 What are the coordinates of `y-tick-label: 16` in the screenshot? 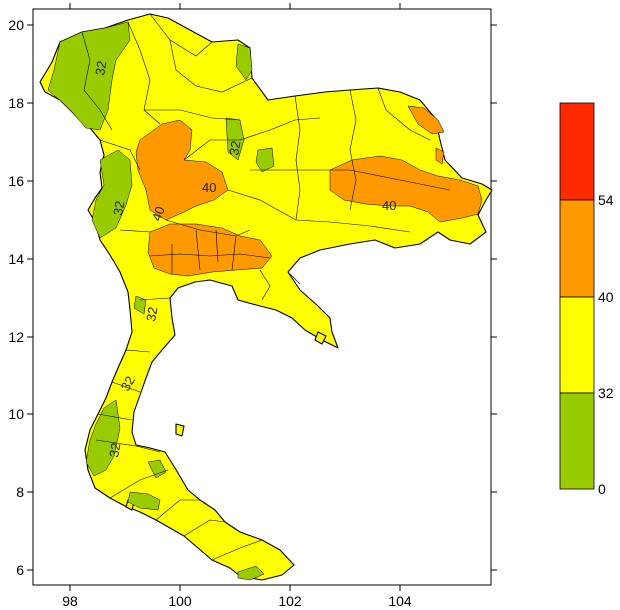 It's located at (16, 181).